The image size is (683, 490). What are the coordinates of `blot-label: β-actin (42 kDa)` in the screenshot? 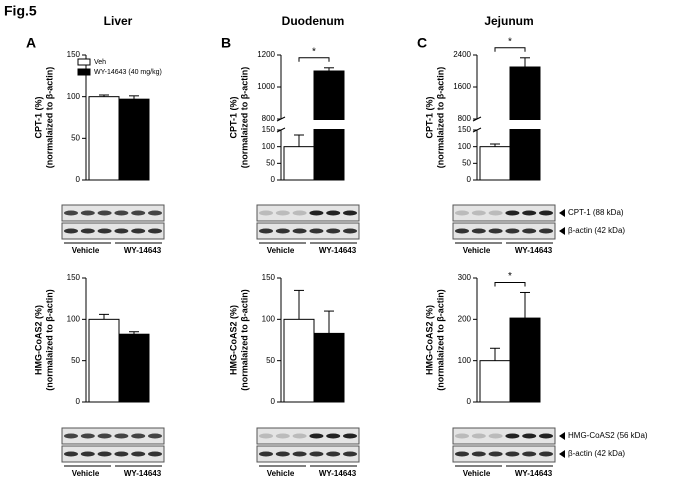 It's located at (596, 230).